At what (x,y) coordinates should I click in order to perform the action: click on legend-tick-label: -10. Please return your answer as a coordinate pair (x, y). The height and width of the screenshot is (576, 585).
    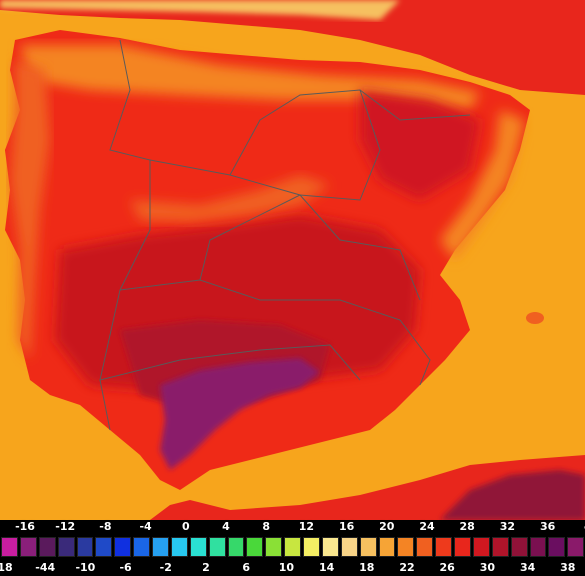
    Looking at the image, I should click on (85, 567).